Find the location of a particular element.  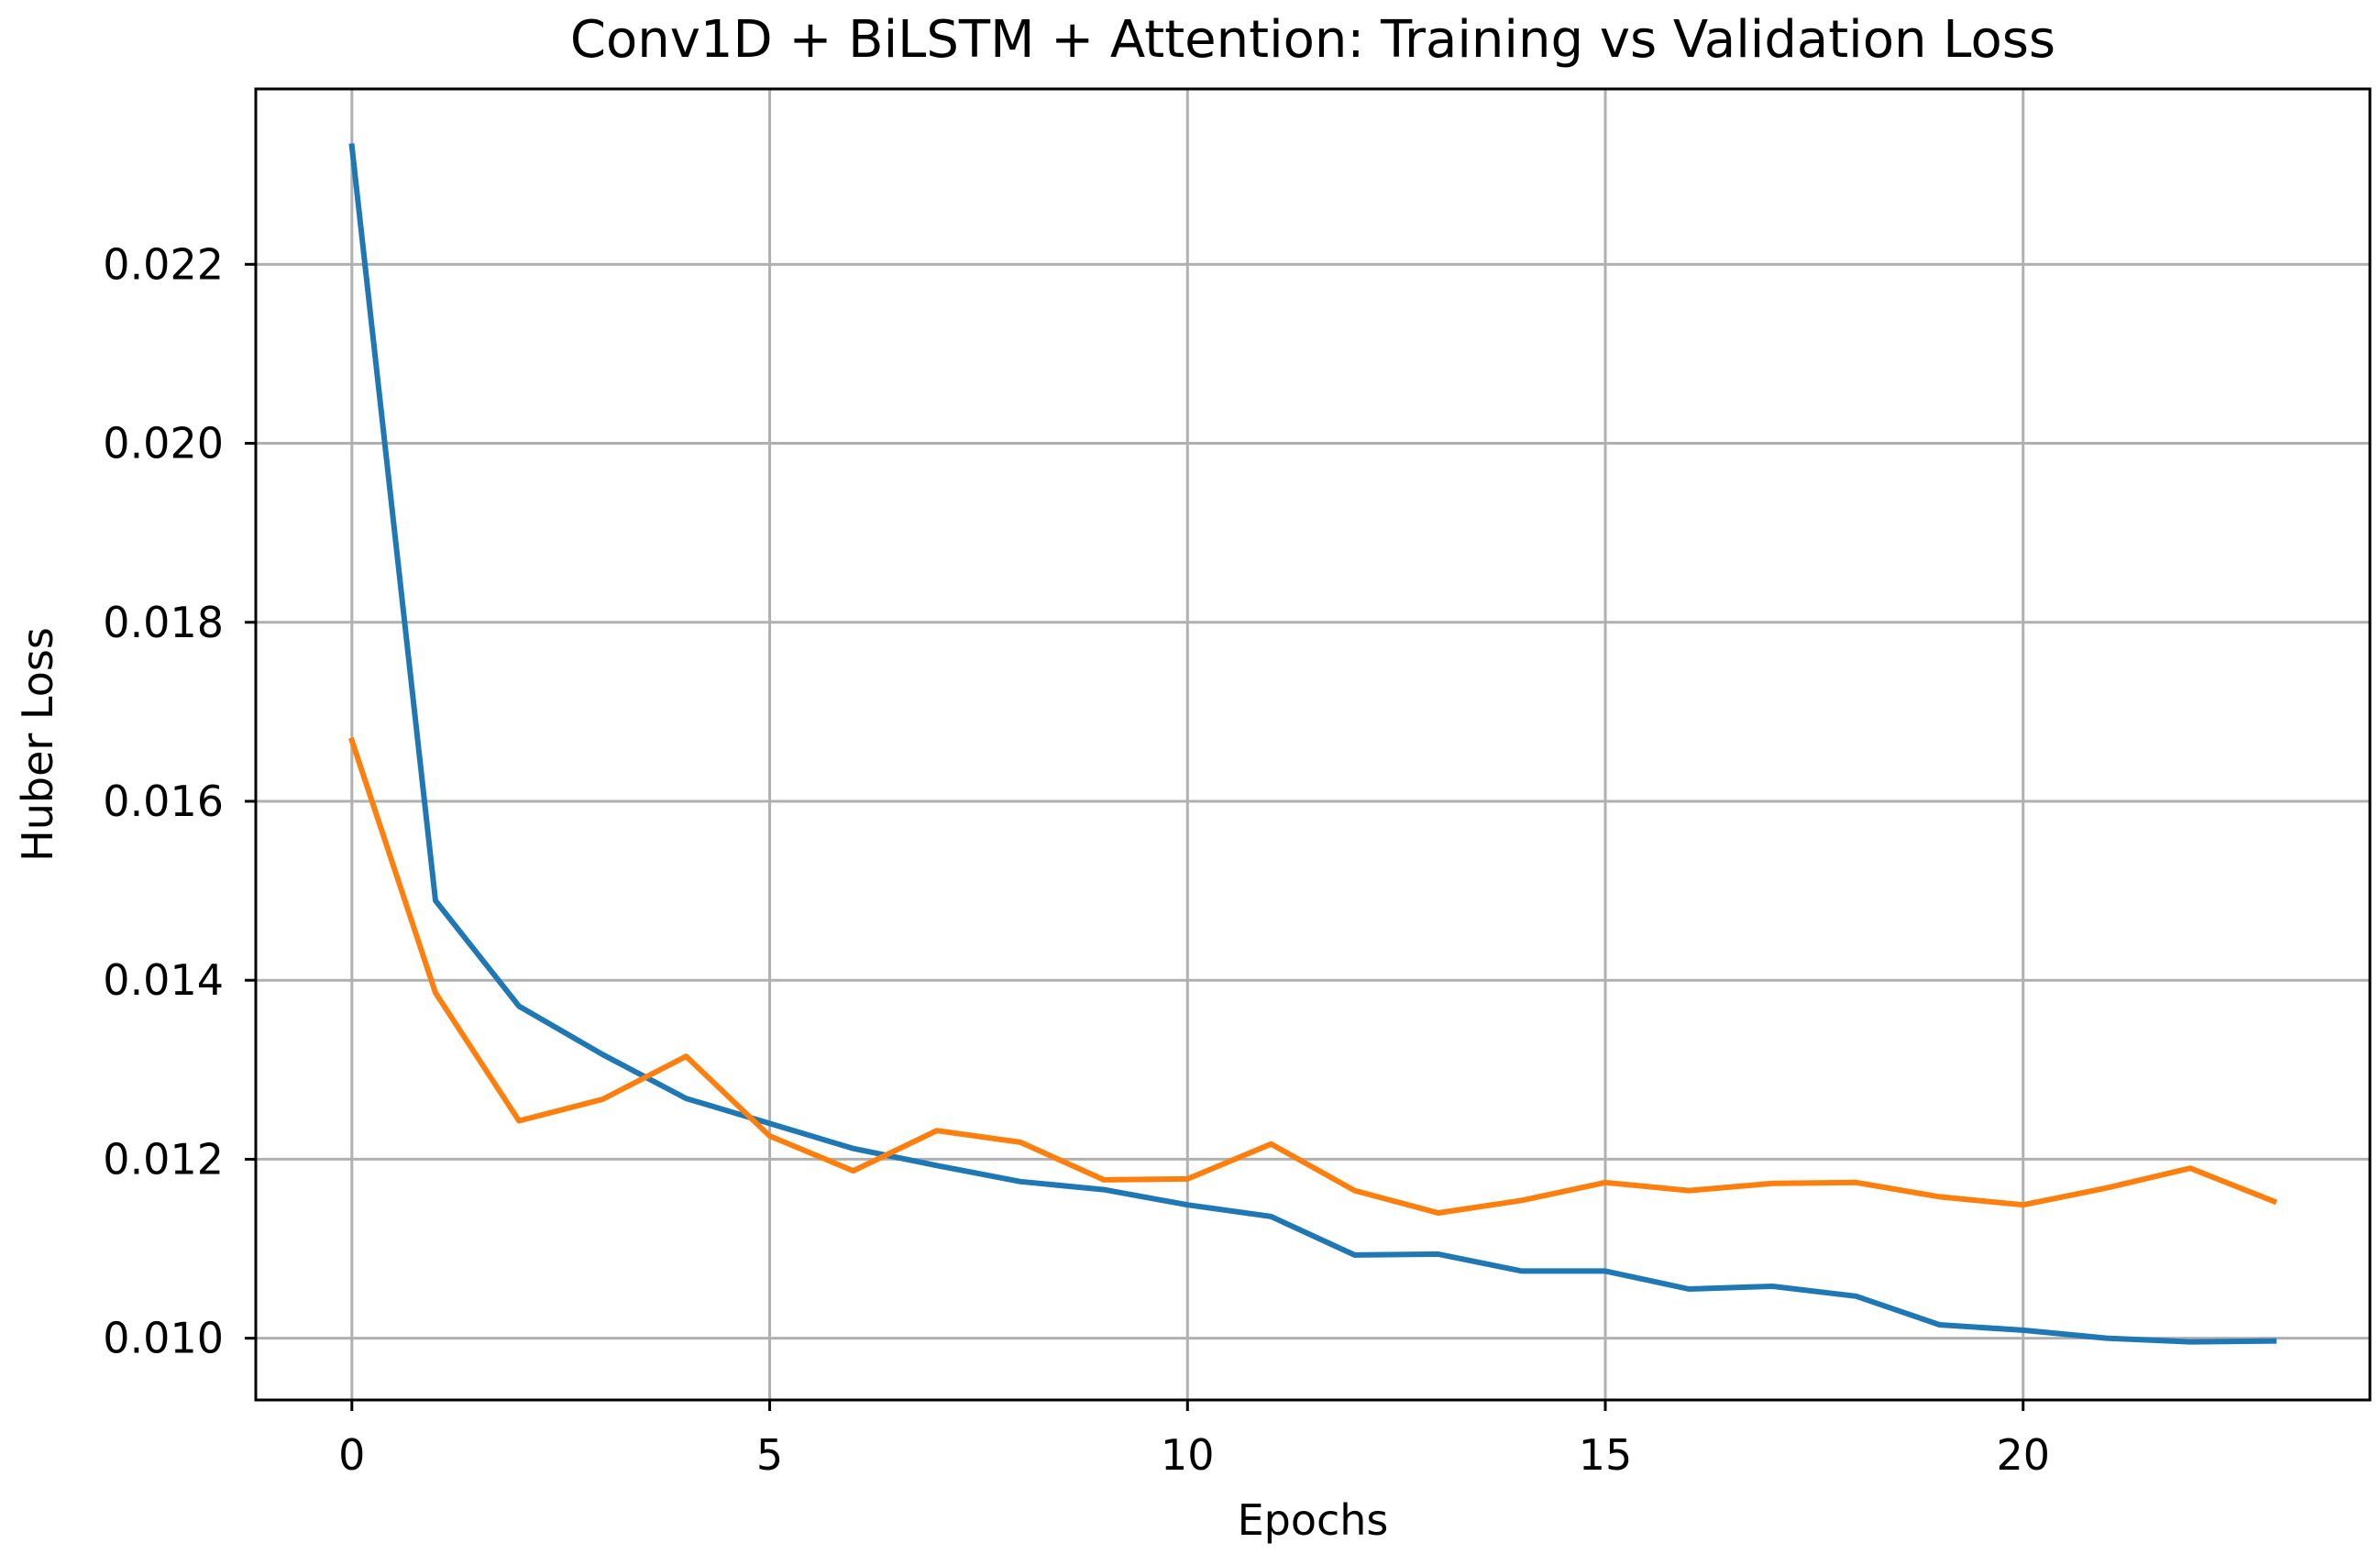

x-tick-label: 15 is located at coordinates (1606, 1455).